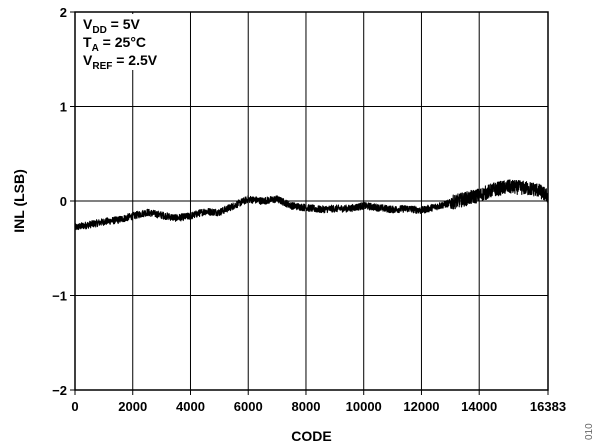 Image resolution: width=599 pixels, height=446 pixels. What do you see at coordinates (421, 406) in the screenshot?
I see `x-tick-label: 12000` at bounding box center [421, 406].